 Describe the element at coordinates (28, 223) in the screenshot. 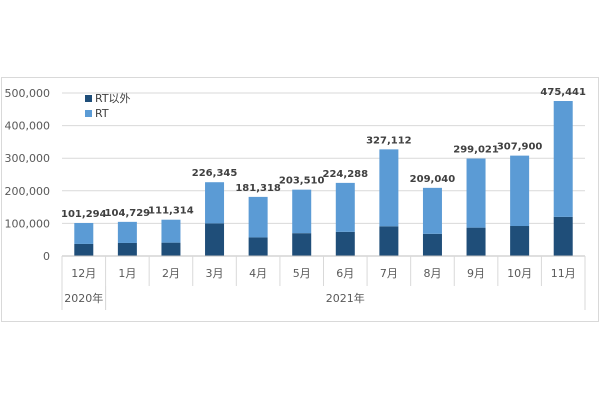

I see `y-tick-label: 100,000` at that location.